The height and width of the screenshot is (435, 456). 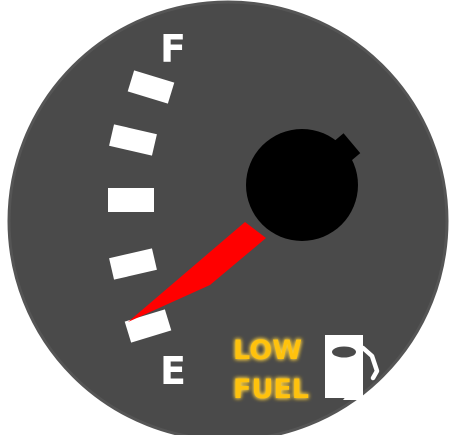 I want to click on gauge-scale-ticks, so click(x=141, y=206).